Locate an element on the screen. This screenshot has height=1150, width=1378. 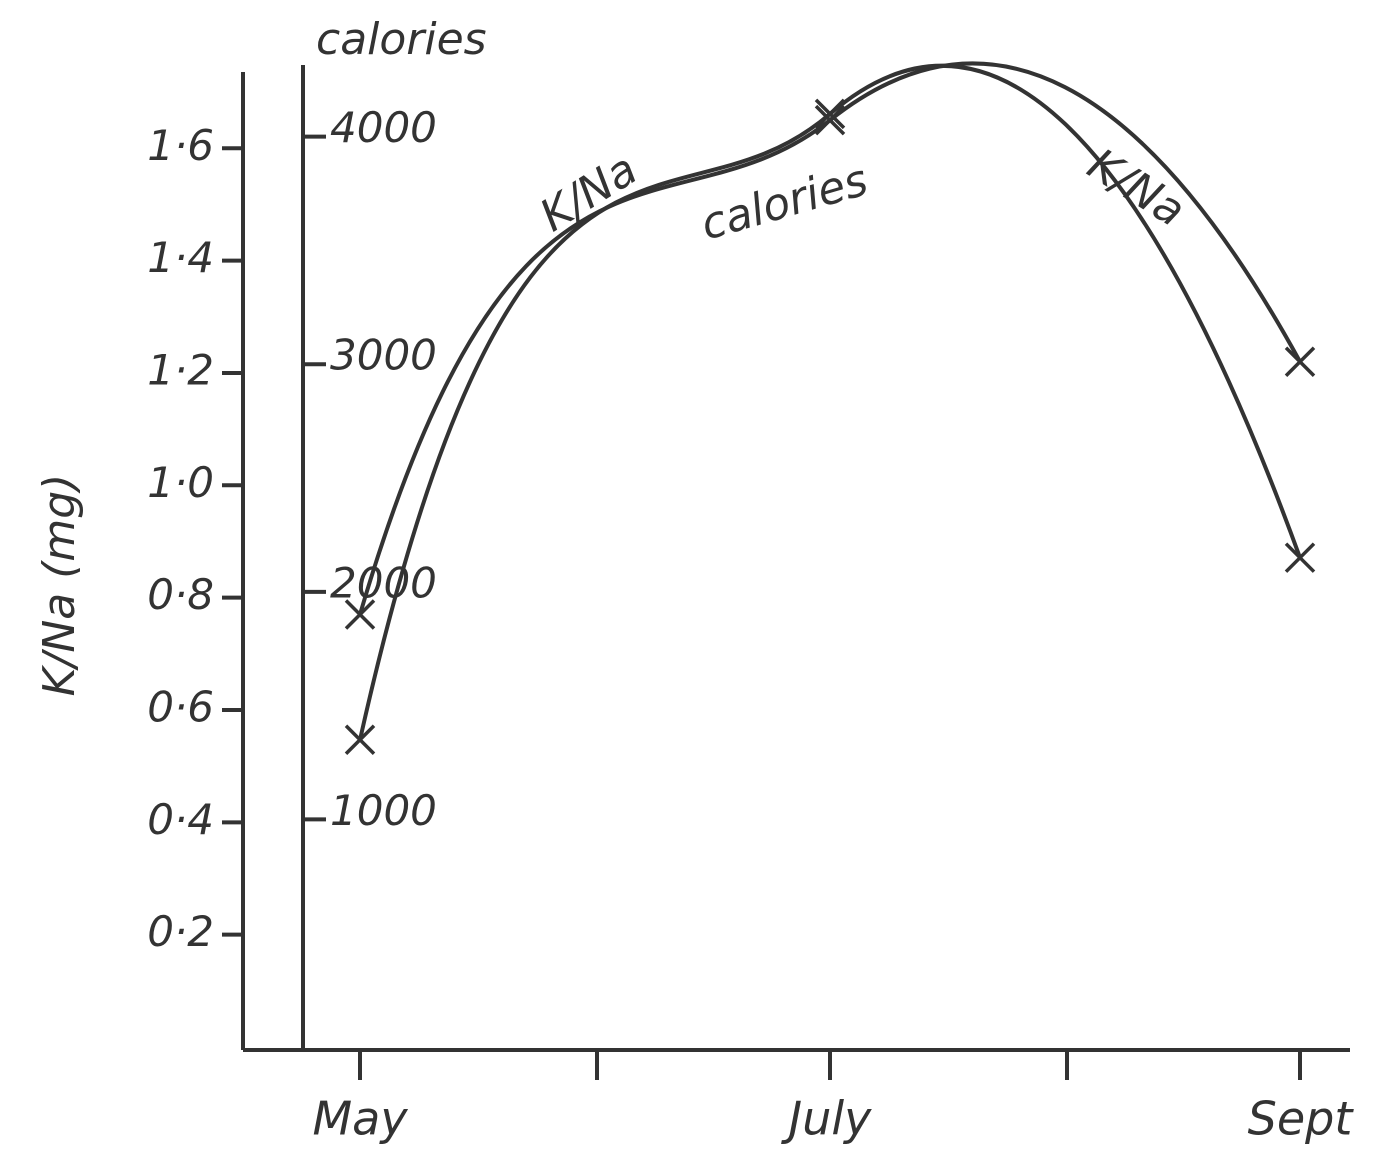
y2-tick-label: 1000 is located at coordinates (383, 810).